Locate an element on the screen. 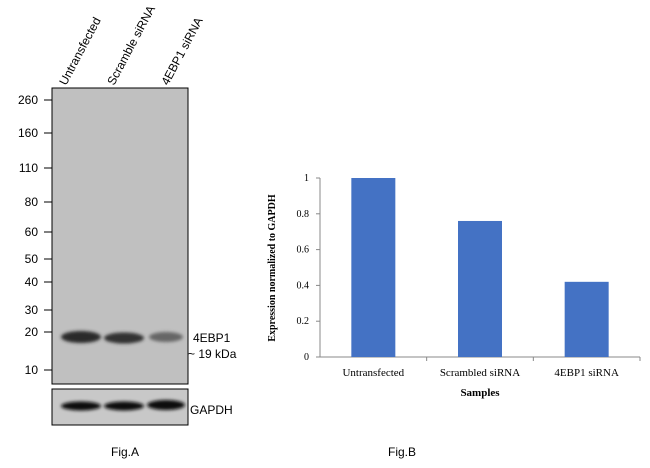 The image size is (650, 468). lane-label: 4EBP1 siRNA is located at coordinates (181, 51).